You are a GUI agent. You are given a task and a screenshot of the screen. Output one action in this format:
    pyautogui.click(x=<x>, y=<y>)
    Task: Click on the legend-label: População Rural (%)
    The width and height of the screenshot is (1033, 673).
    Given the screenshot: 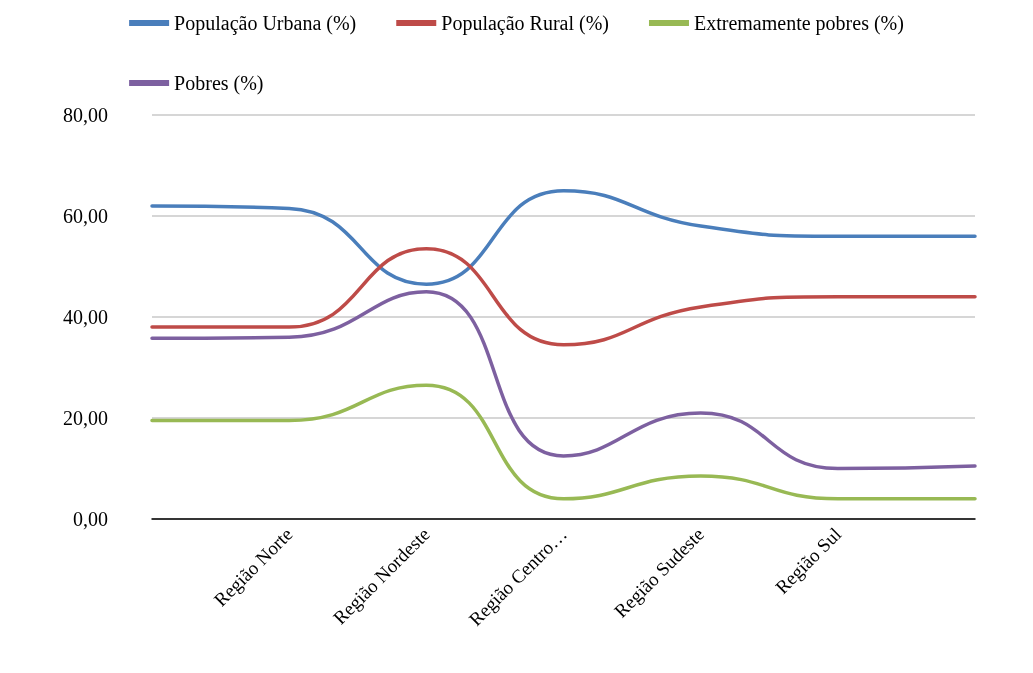 What is the action you would take?
    pyautogui.click(x=525, y=23)
    